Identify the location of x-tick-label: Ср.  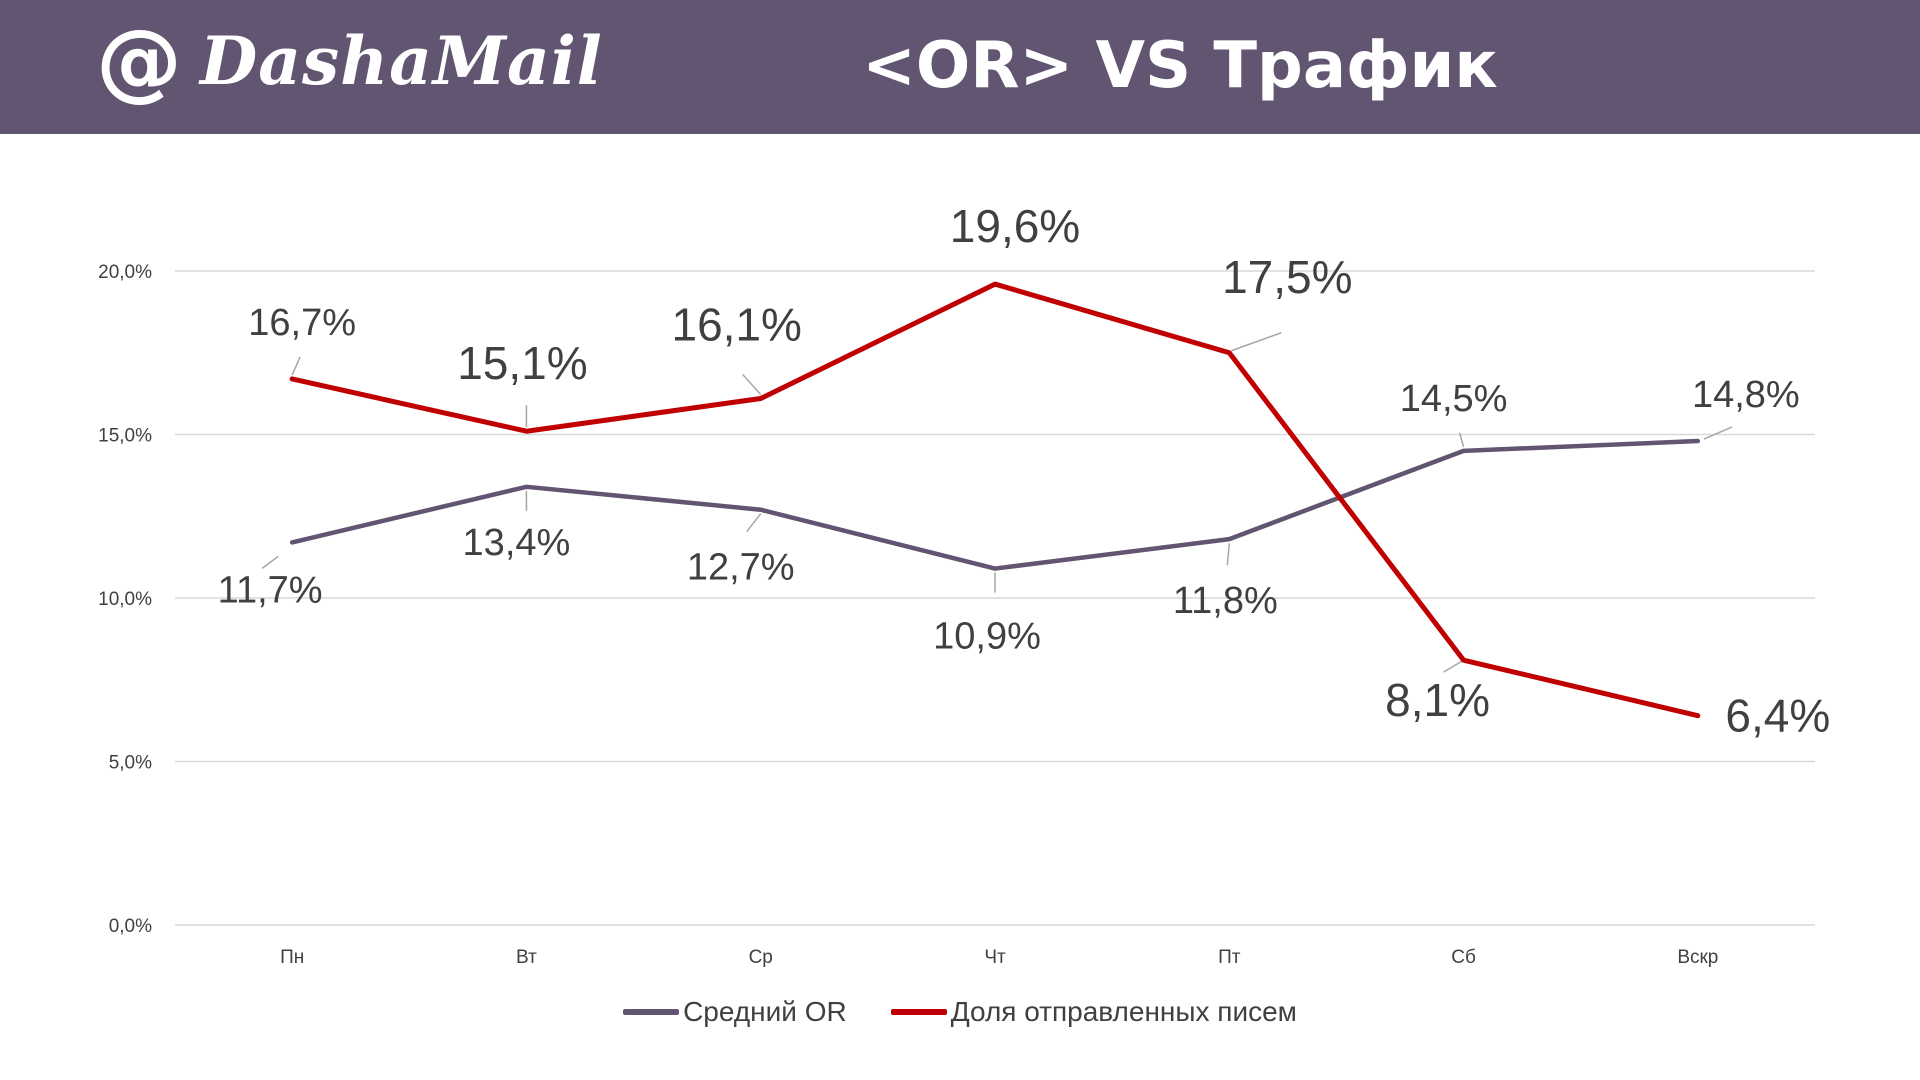
(761, 957).